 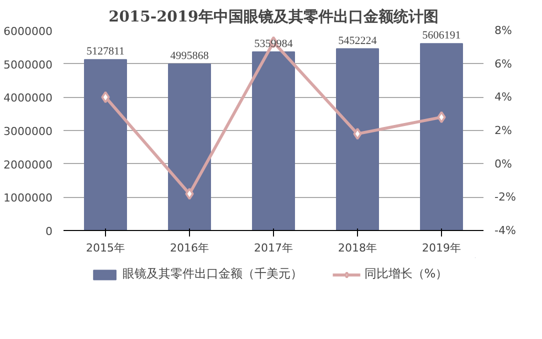 What do you see at coordinates (406, 274) in the screenshot?
I see `legend-label: 同比增长（%）` at bounding box center [406, 274].